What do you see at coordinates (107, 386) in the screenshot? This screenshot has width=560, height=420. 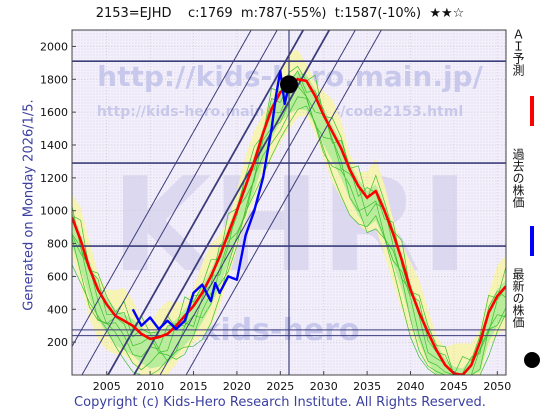 I see `x-tick-label-0: 2005` at bounding box center [107, 386].